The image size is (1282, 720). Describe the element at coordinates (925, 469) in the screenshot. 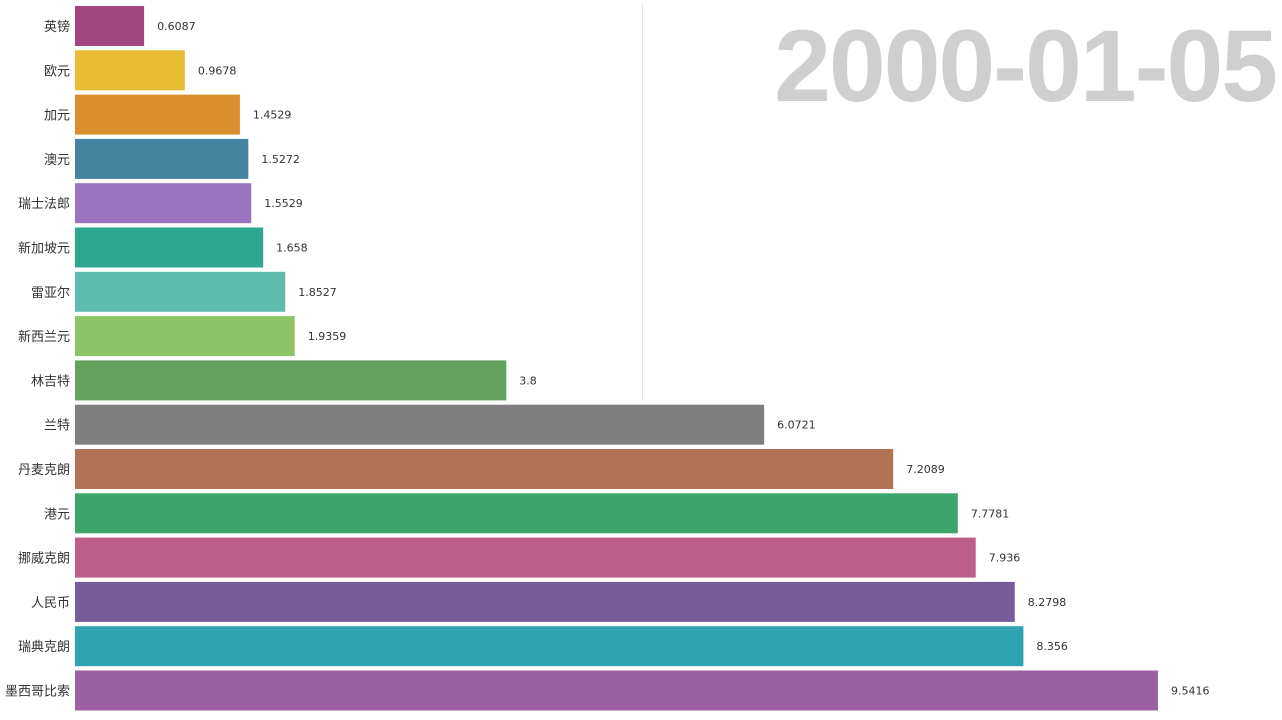

I see `value-label: 7.2089` at that location.